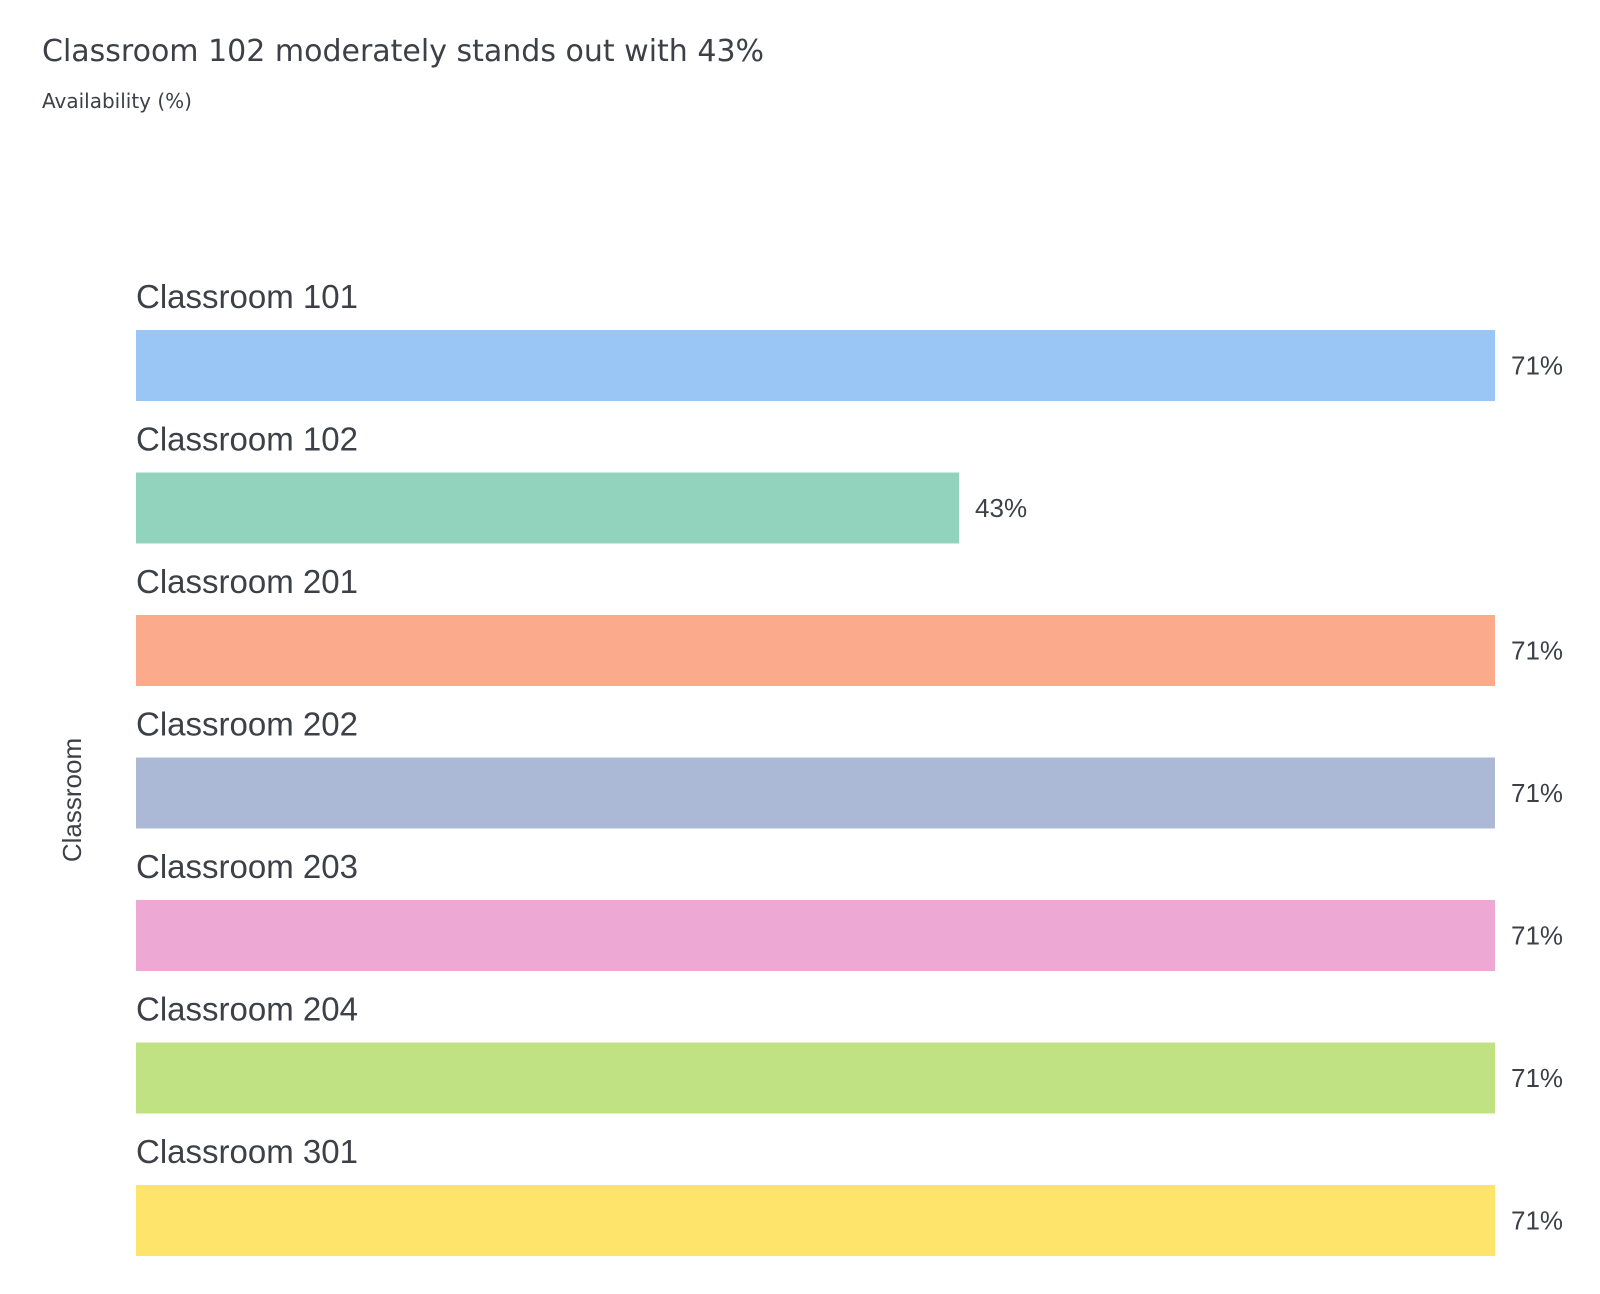 This screenshot has width=1600, height=1294. What do you see at coordinates (247, 296) in the screenshot?
I see `category-label: Classroom 101` at bounding box center [247, 296].